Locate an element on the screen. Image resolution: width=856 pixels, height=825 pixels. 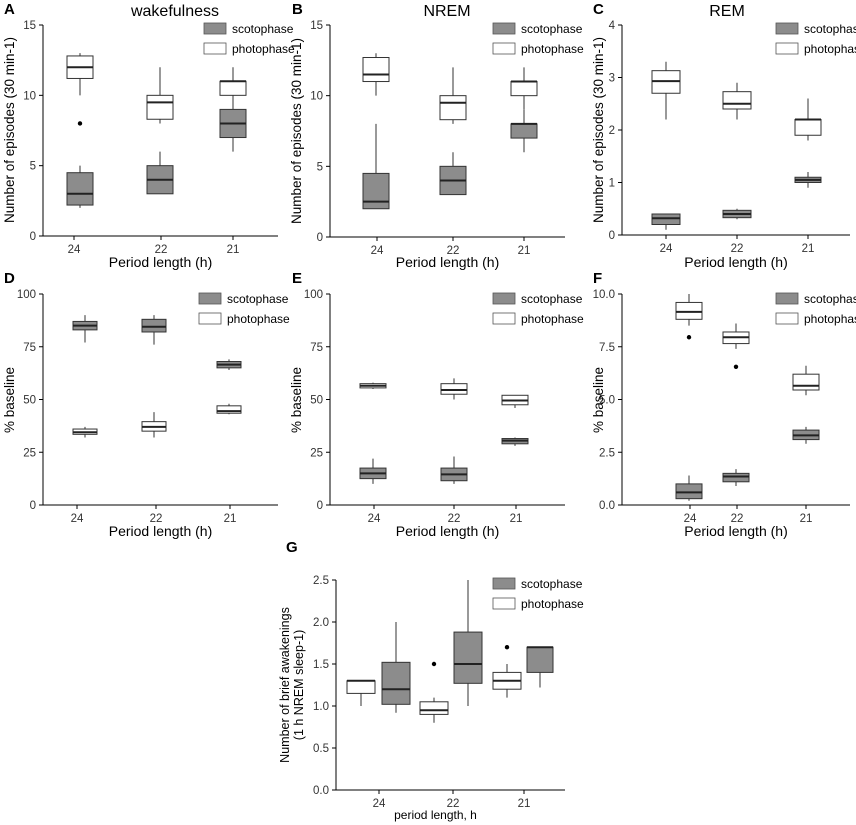
y-tick-label: 50 is located at coordinates (316, 401).